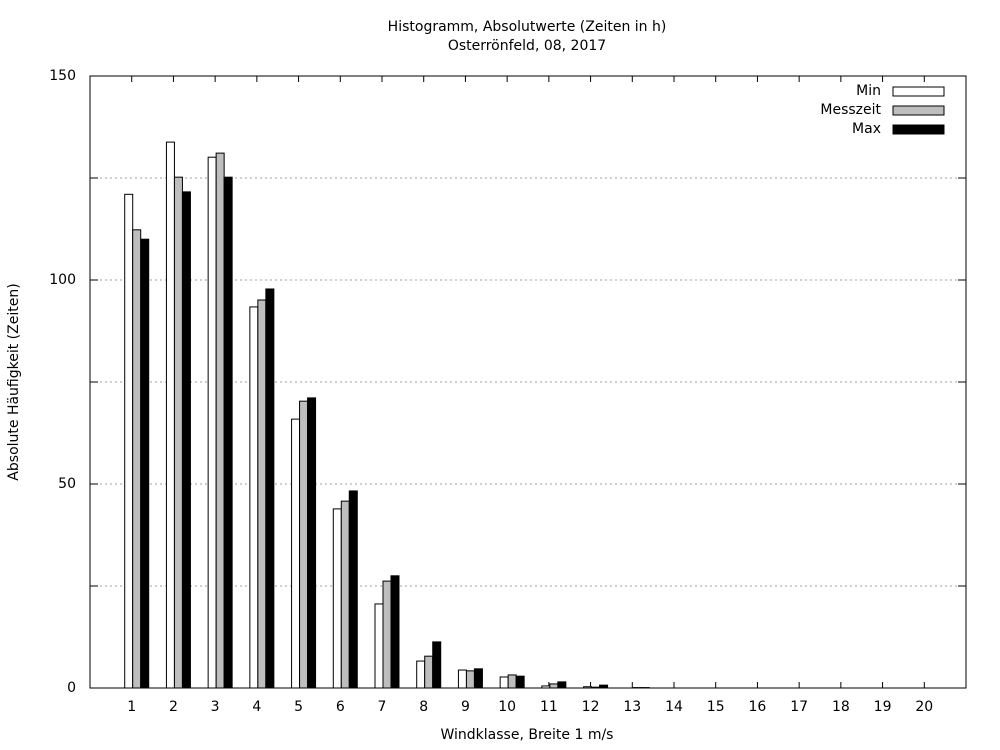 The height and width of the screenshot is (750, 1000). I want to click on x-axis-label: Windklasse, Breite 1 m/s, so click(527, 735).